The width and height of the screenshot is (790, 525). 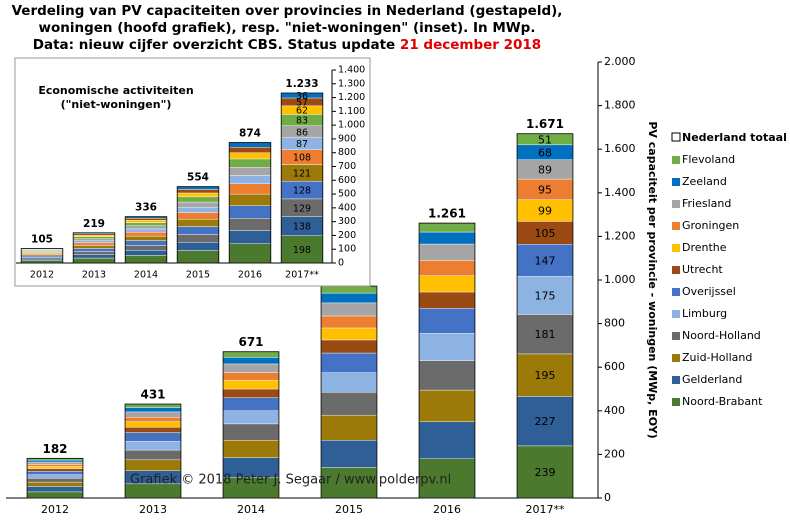 I want to click on segment-label: 121, so click(x=302, y=173).